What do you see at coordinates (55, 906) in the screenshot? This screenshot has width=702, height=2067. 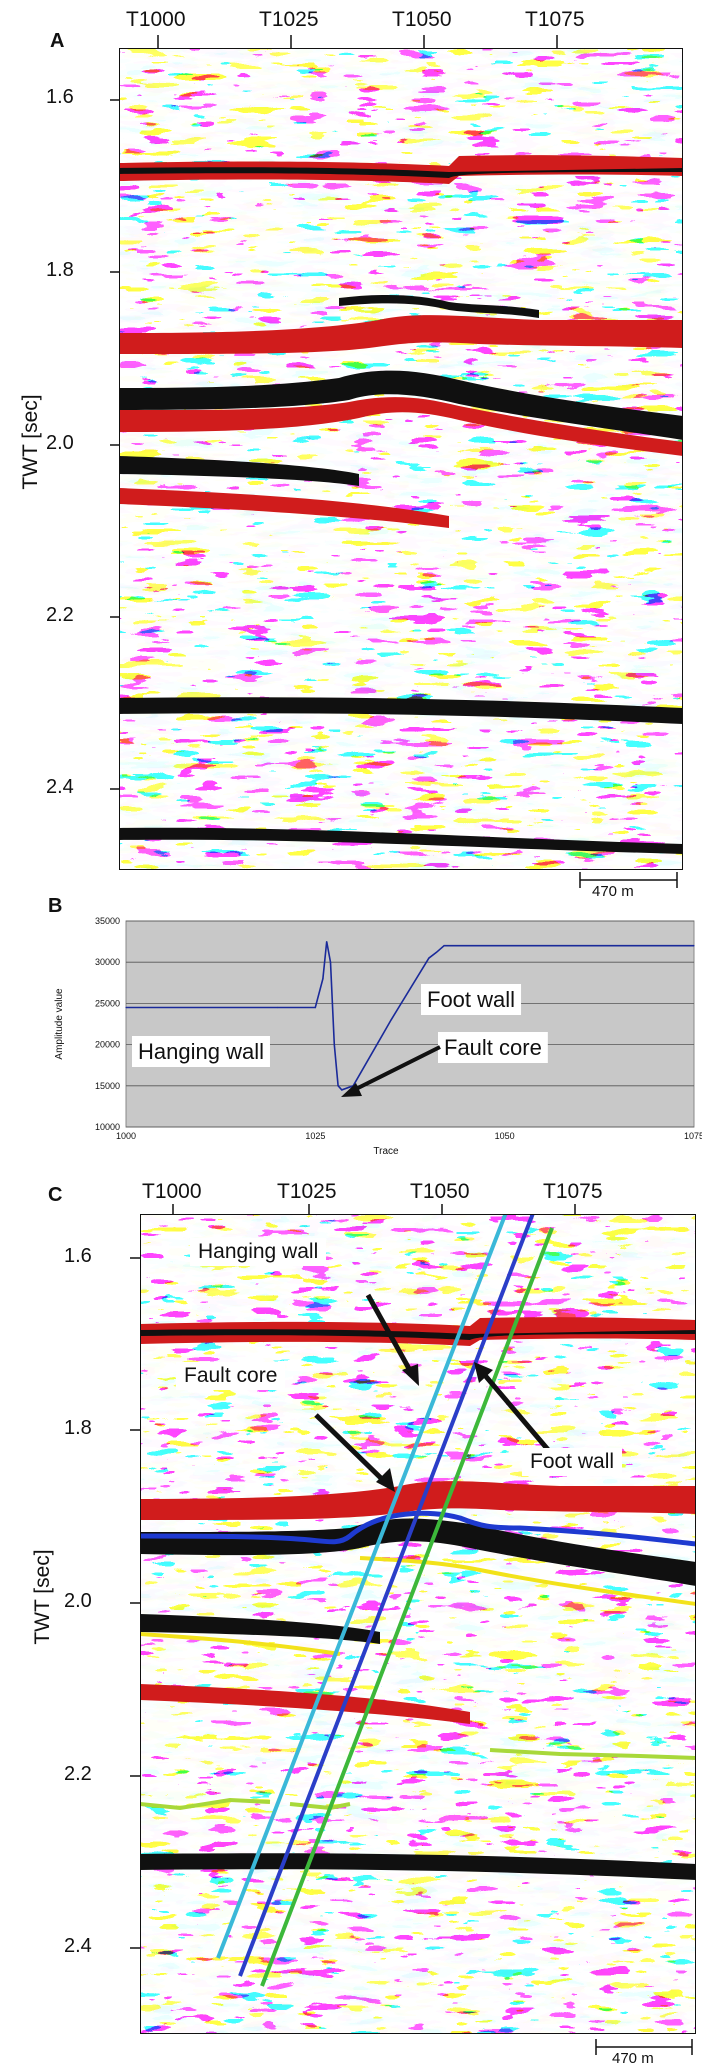 I see `panel-b-label: B` at bounding box center [55, 906].